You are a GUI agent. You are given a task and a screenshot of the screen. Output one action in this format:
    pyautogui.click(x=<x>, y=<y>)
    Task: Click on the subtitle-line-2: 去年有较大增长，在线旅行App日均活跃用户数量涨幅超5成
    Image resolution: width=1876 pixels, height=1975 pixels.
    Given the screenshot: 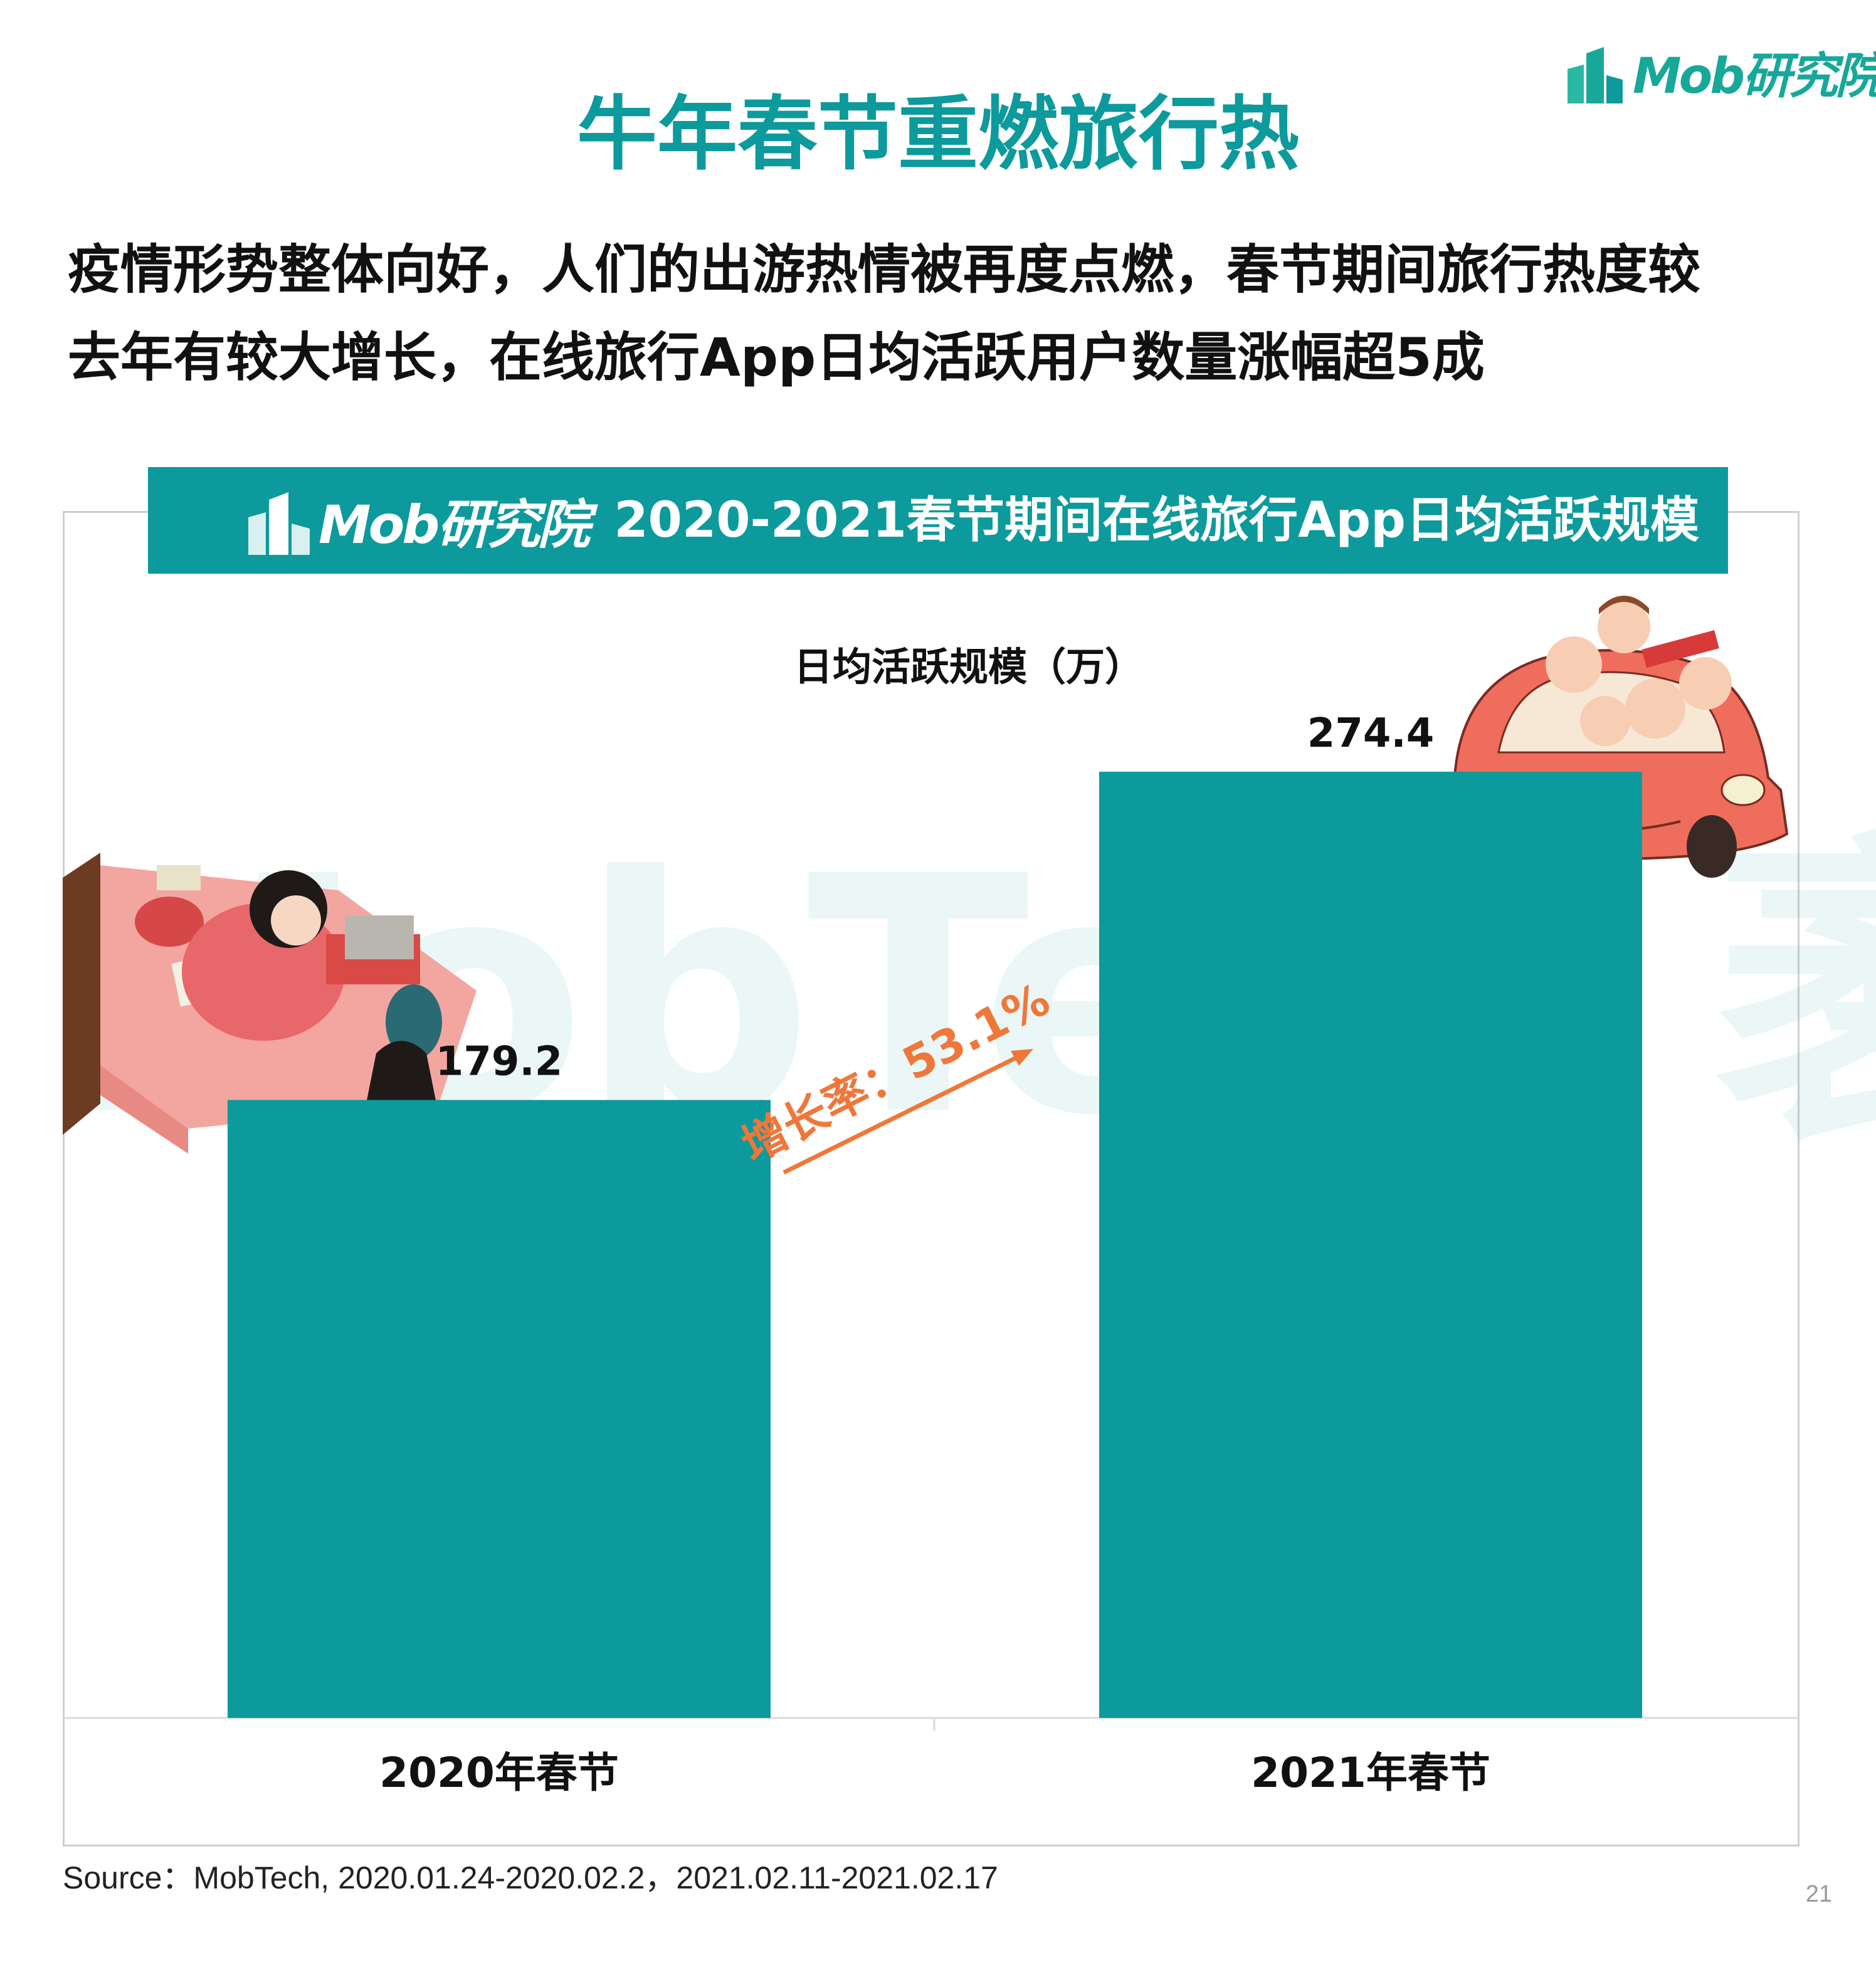 What is the action you would take?
    pyautogui.click(x=776, y=357)
    